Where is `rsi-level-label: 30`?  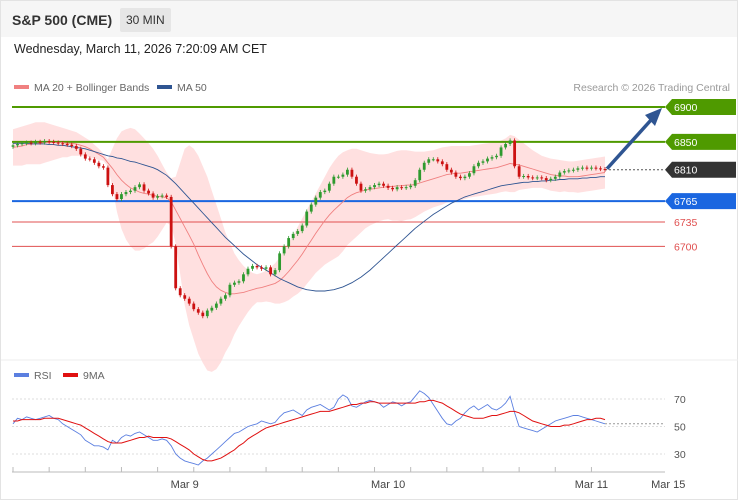
rsi-level-label: 30 is located at coordinates (680, 455).